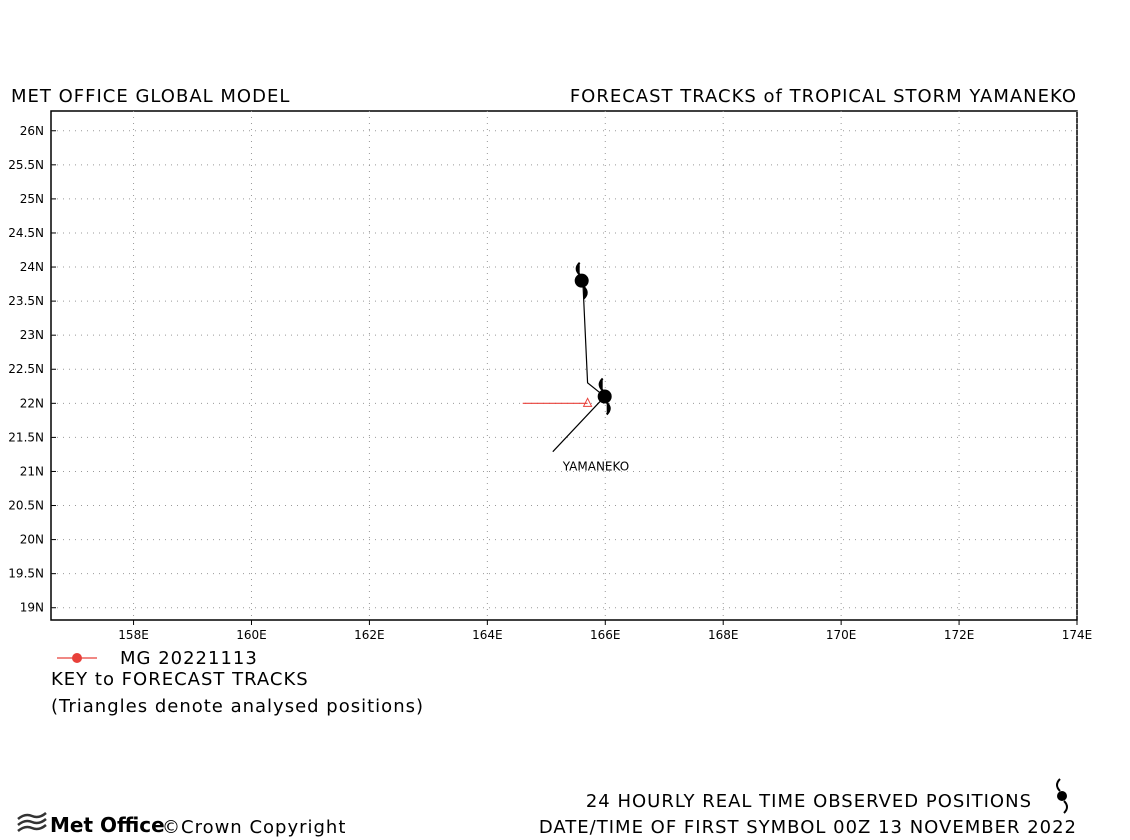 The width and height of the screenshot is (1130, 840). Describe the element at coordinates (26, 369) in the screenshot. I see `y-tick-label: 22.5N` at that location.